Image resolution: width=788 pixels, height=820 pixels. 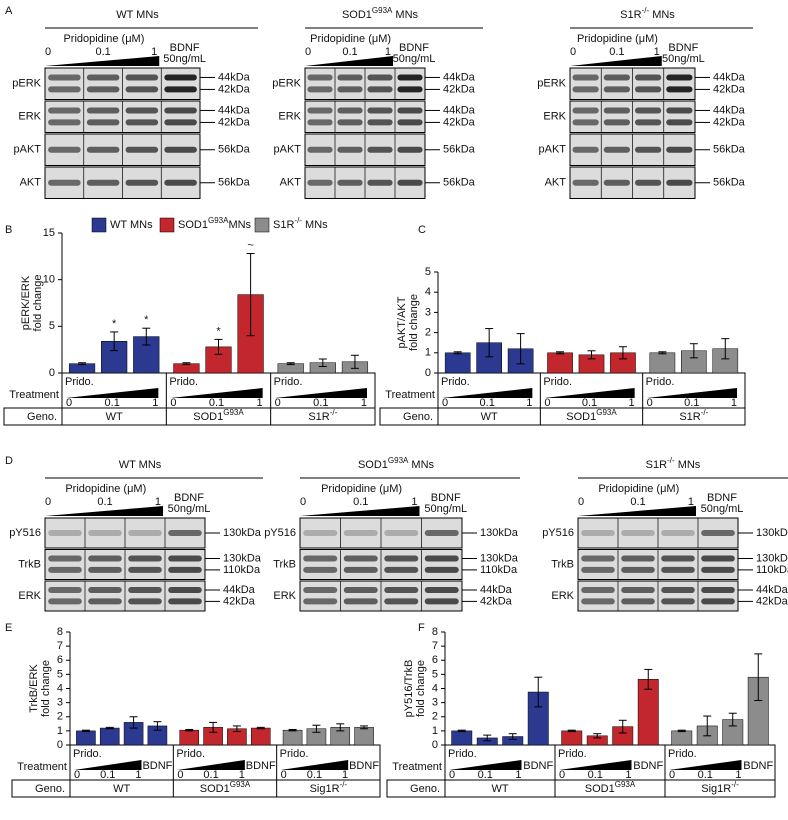 What do you see at coordinates (637, 511) in the screenshot?
I see `dose-triangle` at bounding box center [637, 511].